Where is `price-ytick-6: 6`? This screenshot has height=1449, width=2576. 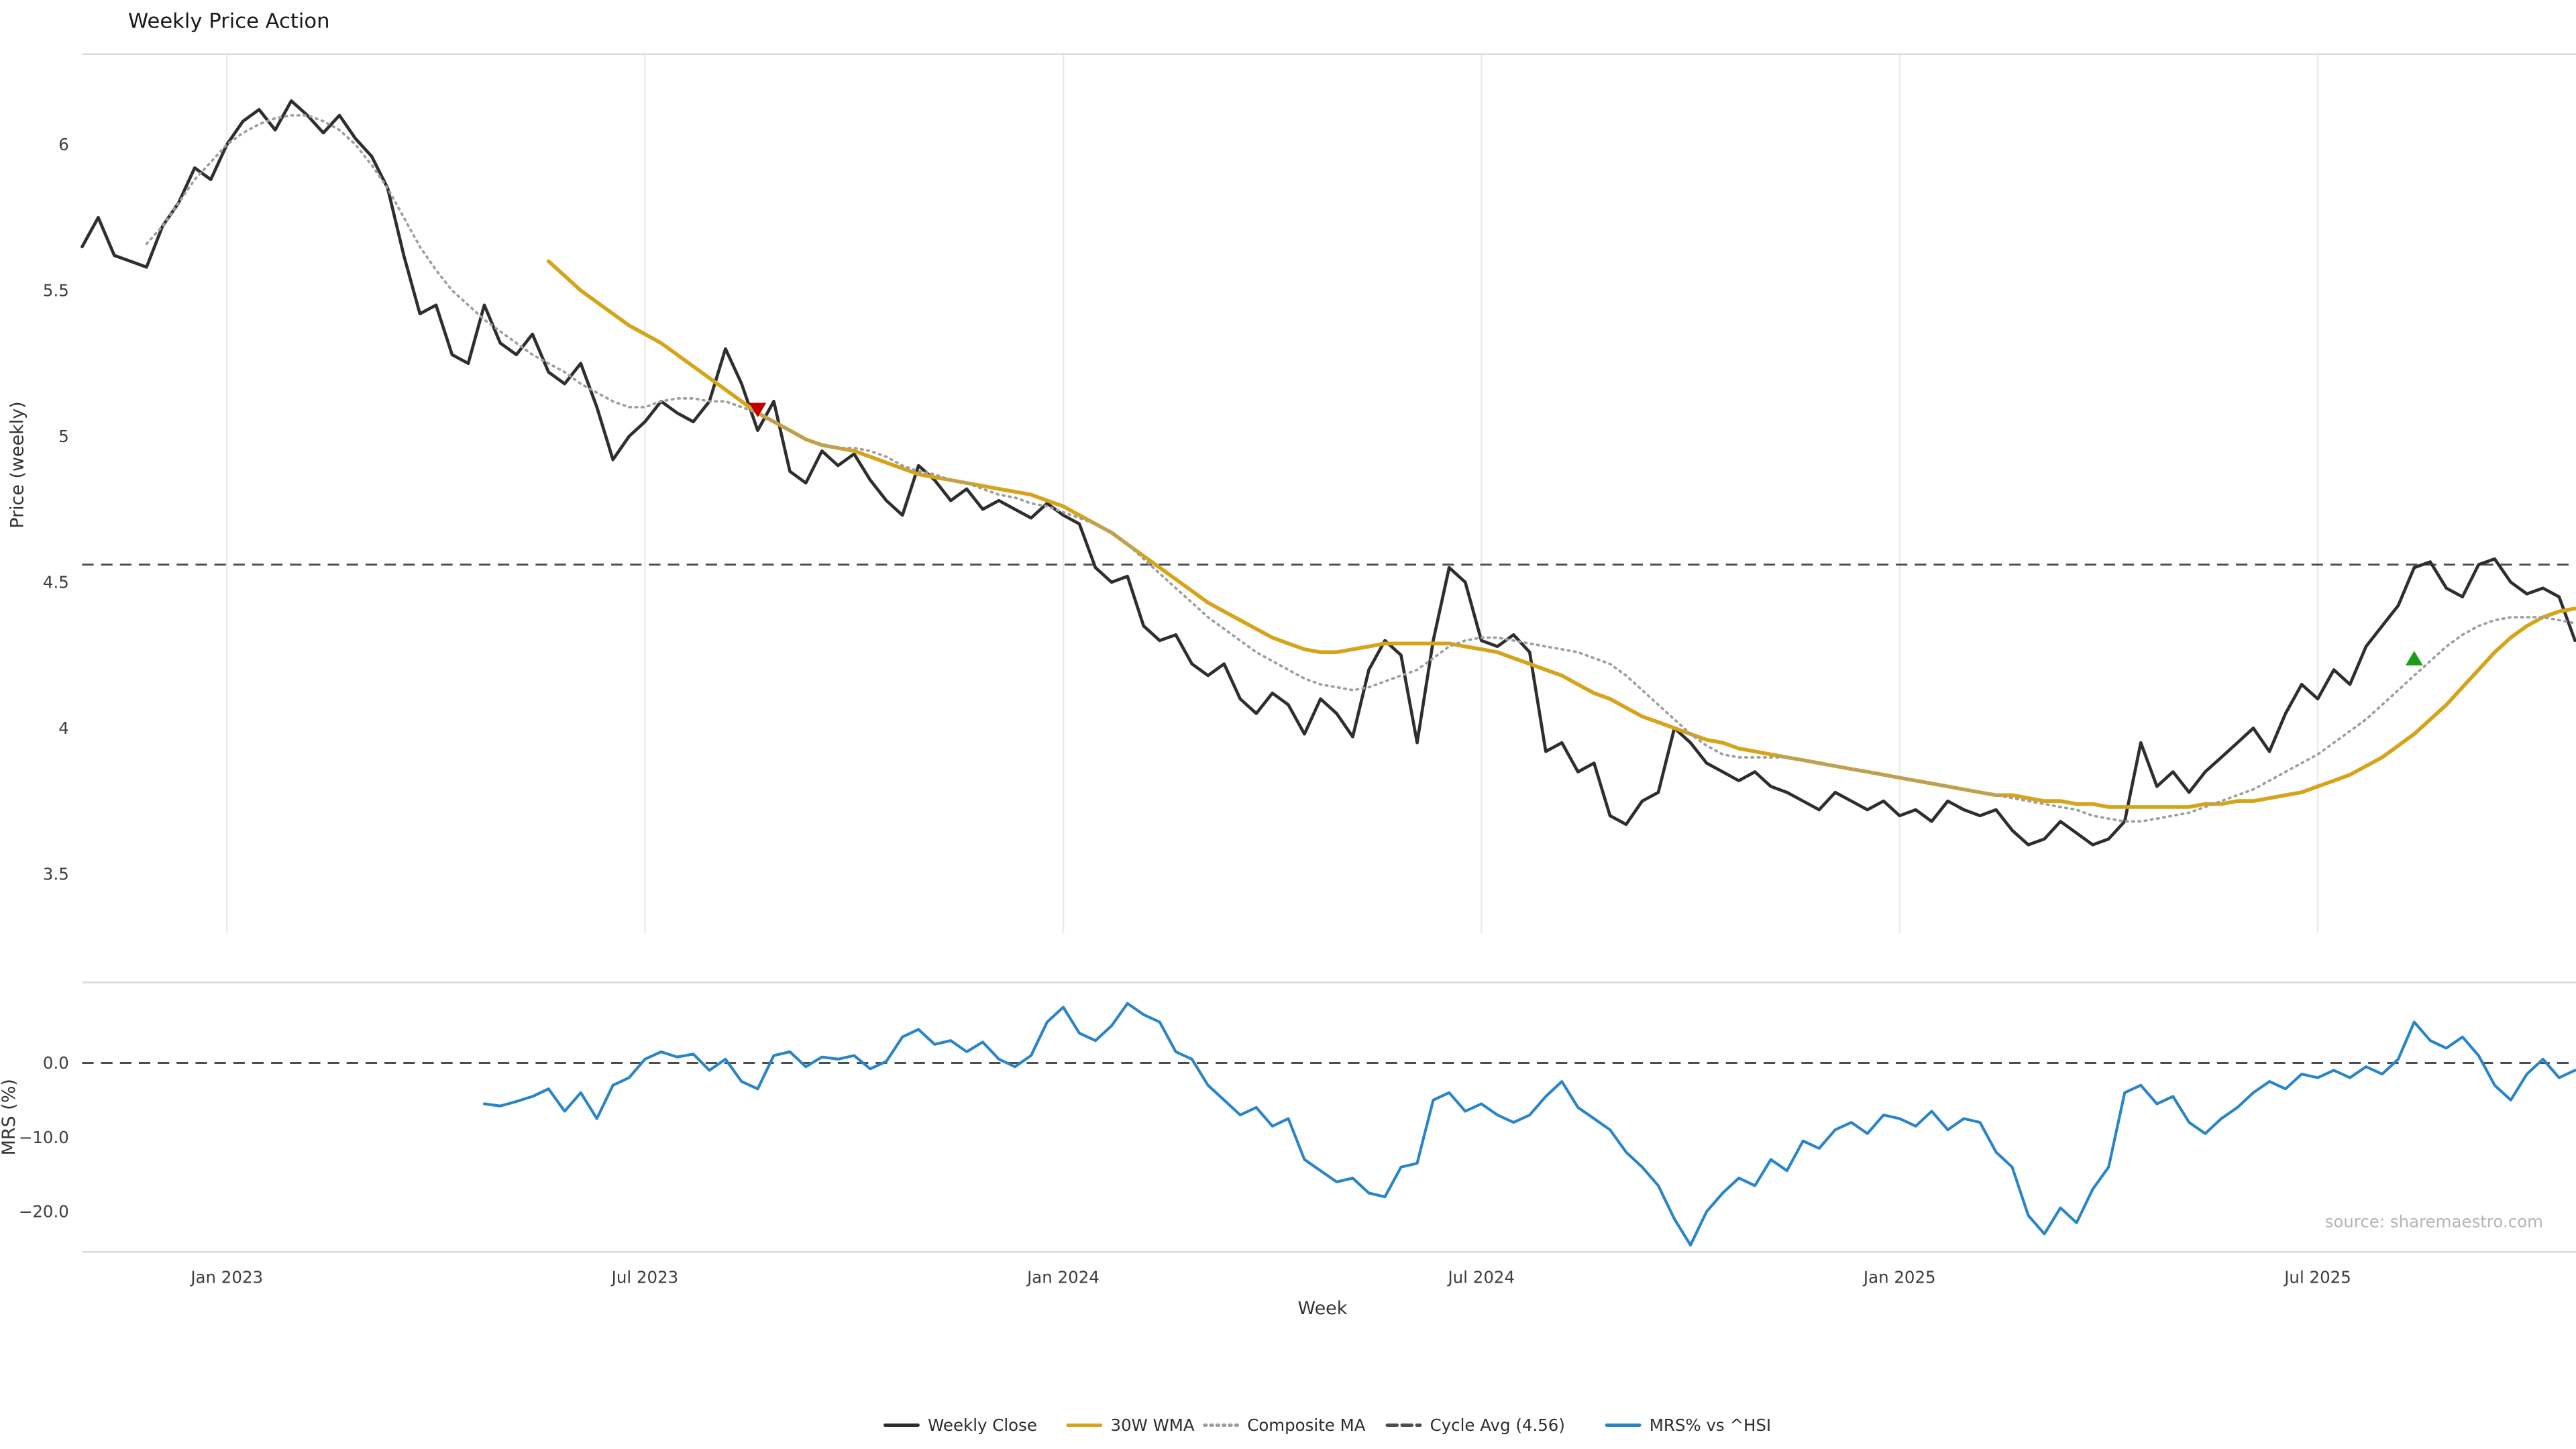
price-ytick-6: 6 is located at coordinates (63, 144).